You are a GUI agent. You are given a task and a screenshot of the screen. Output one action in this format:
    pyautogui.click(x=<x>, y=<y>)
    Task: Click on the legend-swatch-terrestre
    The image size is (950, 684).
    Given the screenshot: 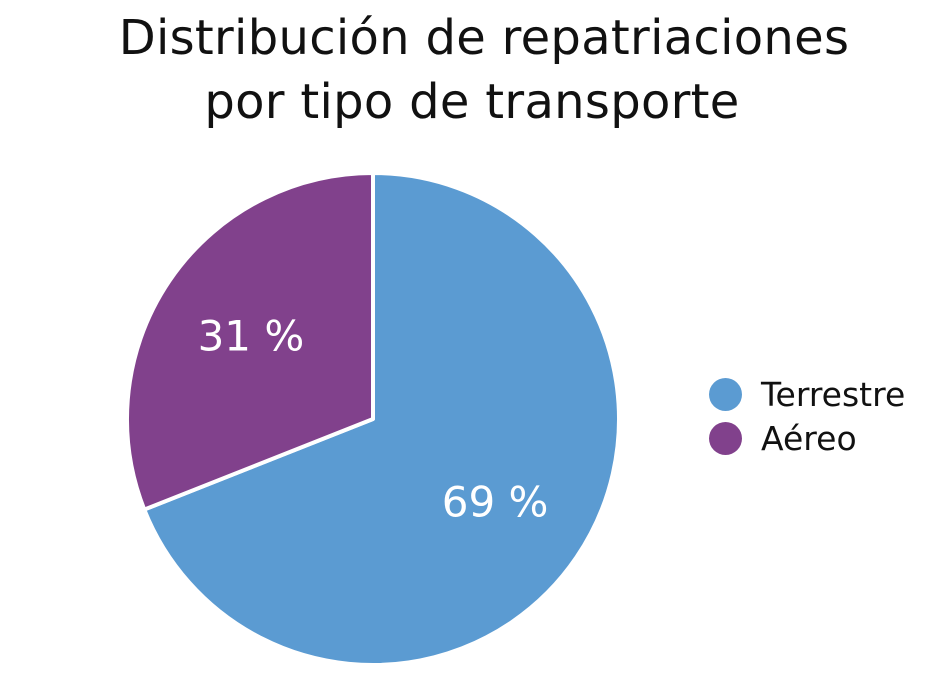 What is the action you would take?
    pyautogui.click(x=725, y=394)
    